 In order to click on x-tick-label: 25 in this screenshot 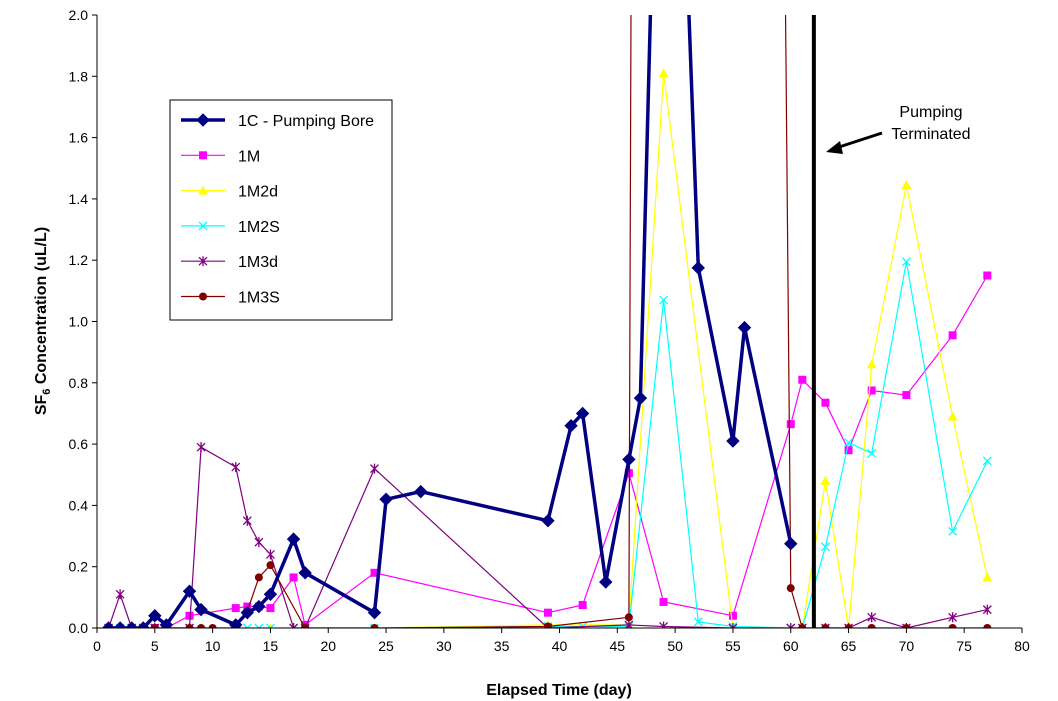, I will do `click(386, 646)`.